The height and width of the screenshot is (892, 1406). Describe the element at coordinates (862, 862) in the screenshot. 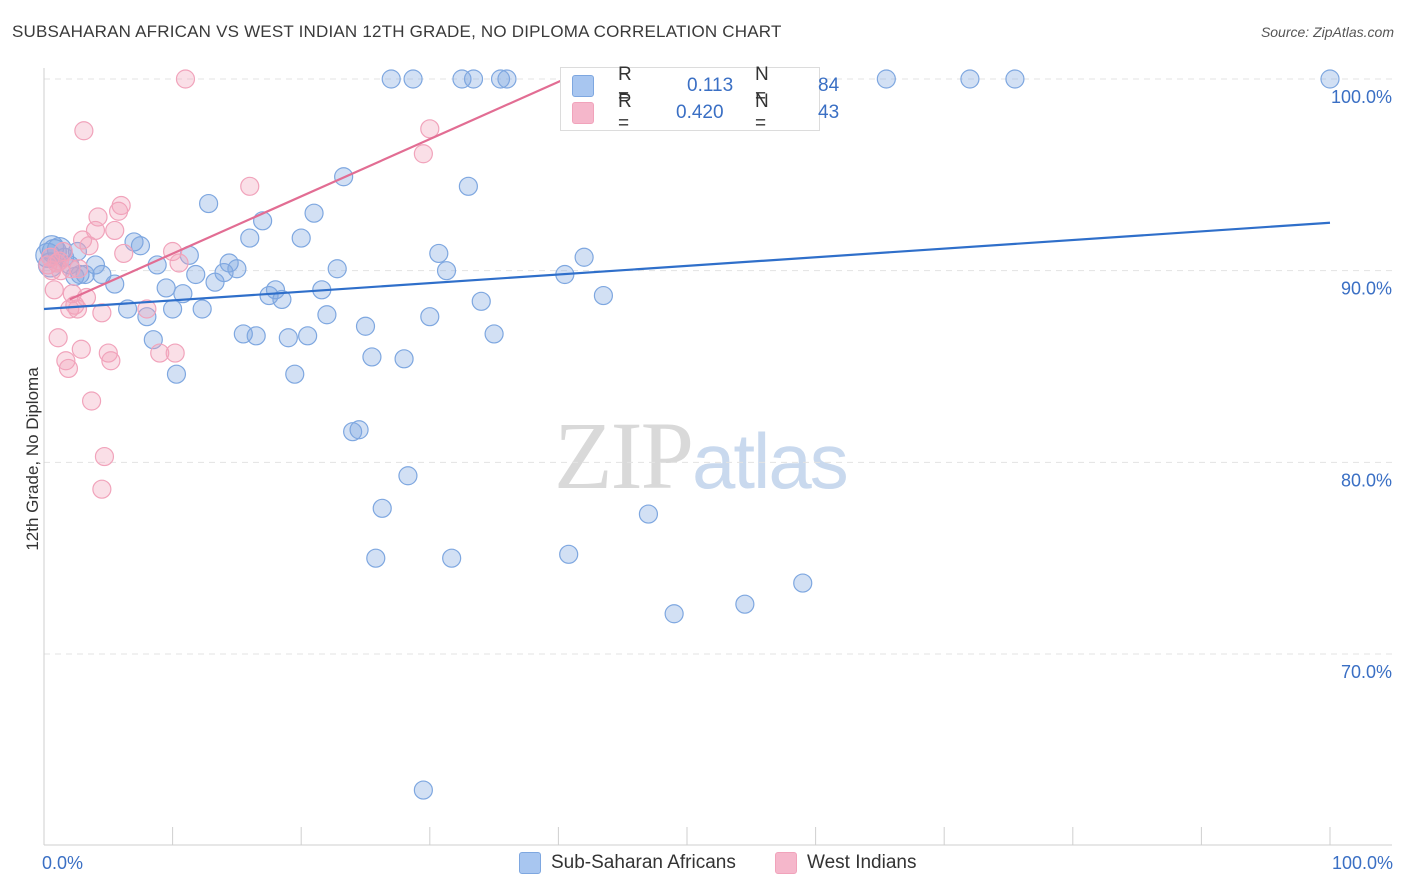

I see `legend-label: West Indians` at that location.